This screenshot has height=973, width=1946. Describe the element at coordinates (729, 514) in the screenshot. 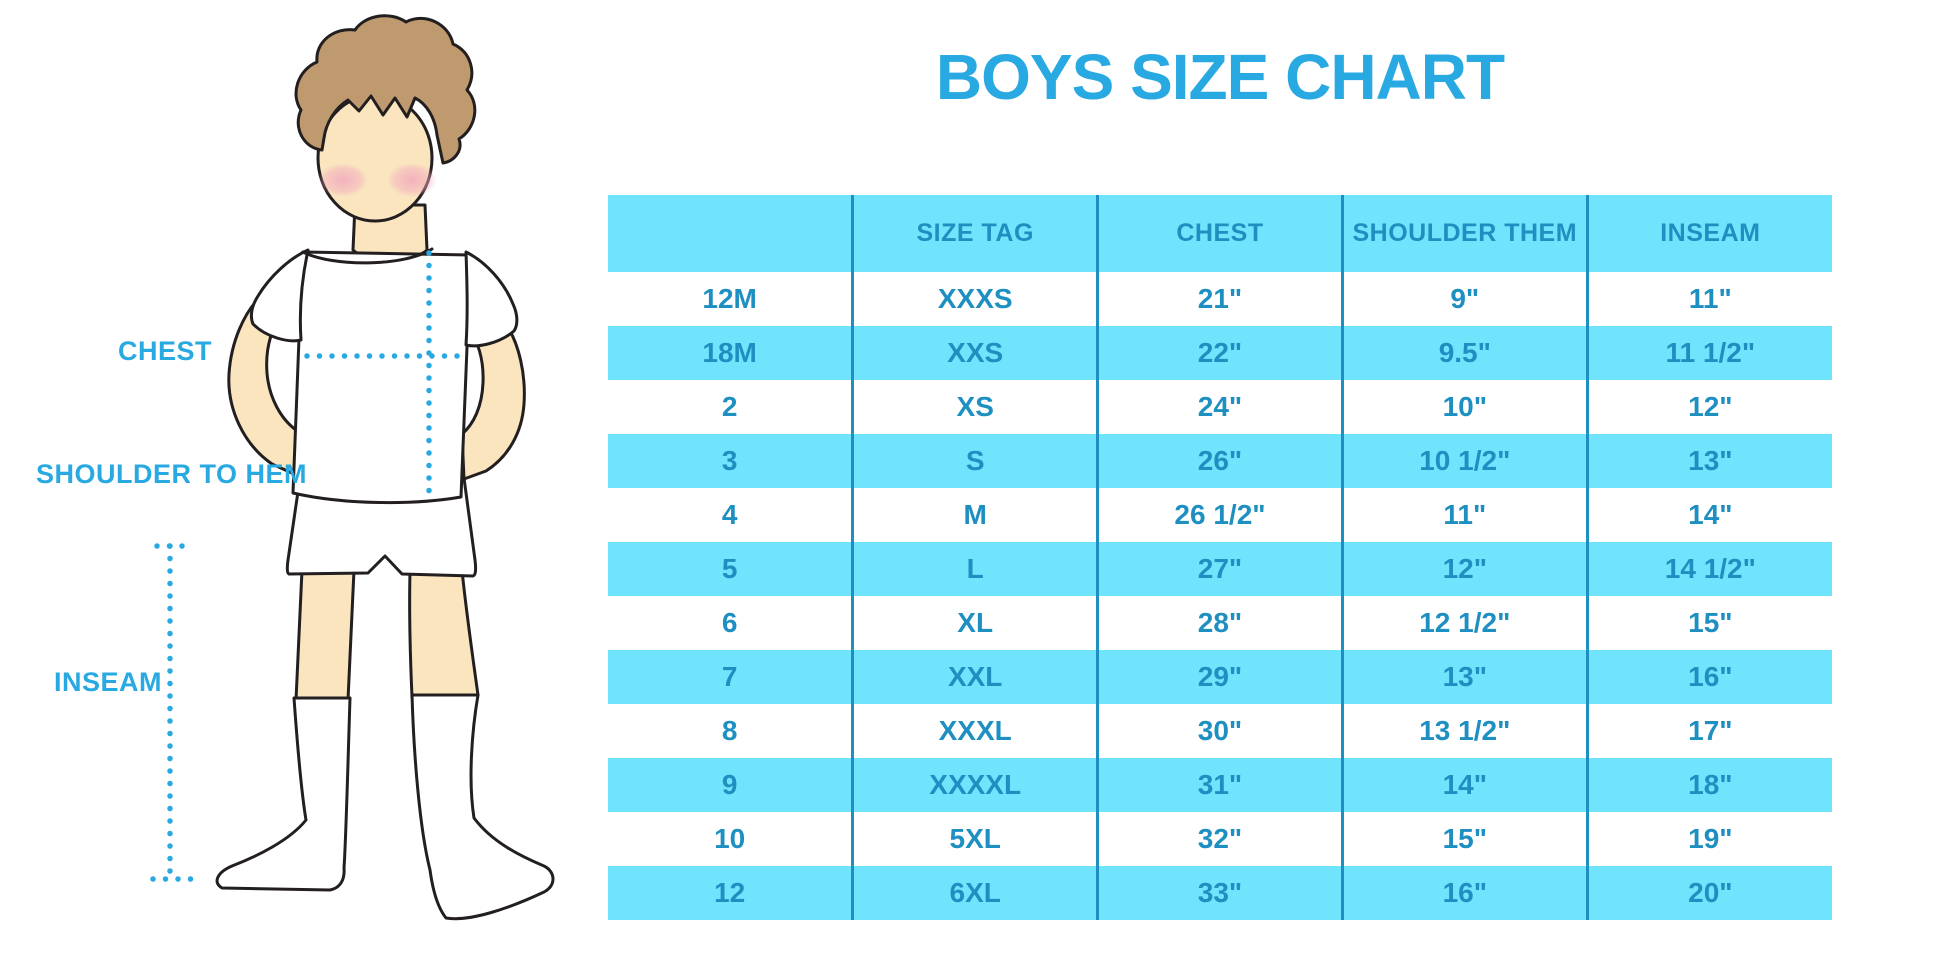

I see `row-age-size-cell: 4` at that location.